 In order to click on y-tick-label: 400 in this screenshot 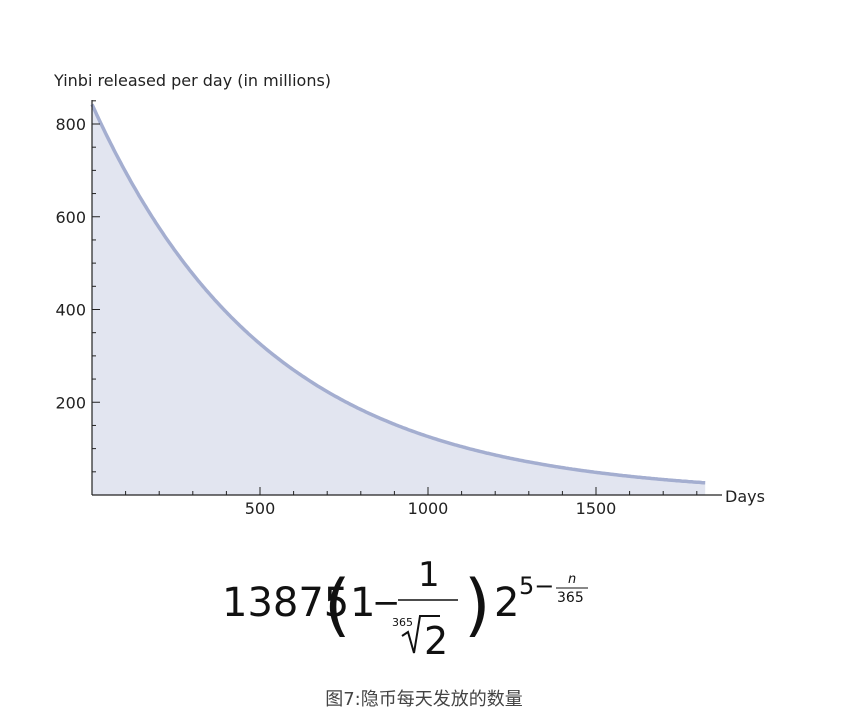, I will do `click(70, 310)`.